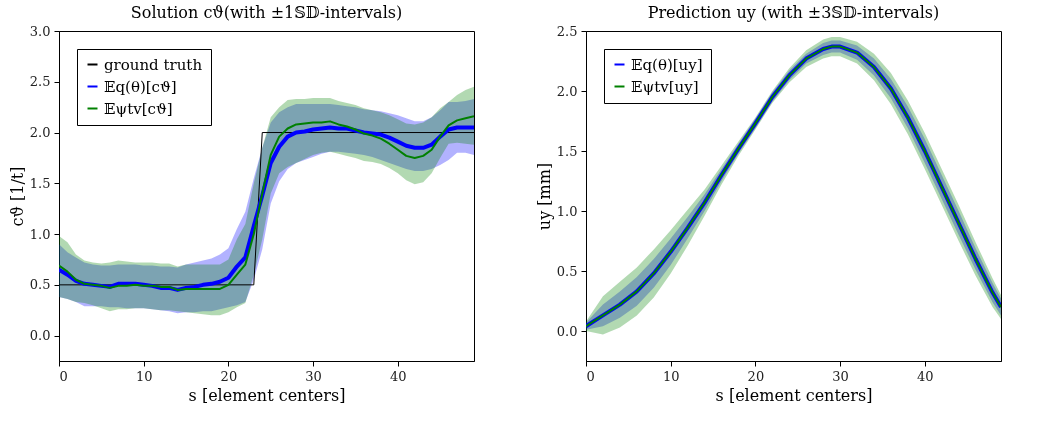  Describe the element at coordinates (665, 86) in the screenshot. I see `legend-label: 𝔼ψtv[uy]` at that location.